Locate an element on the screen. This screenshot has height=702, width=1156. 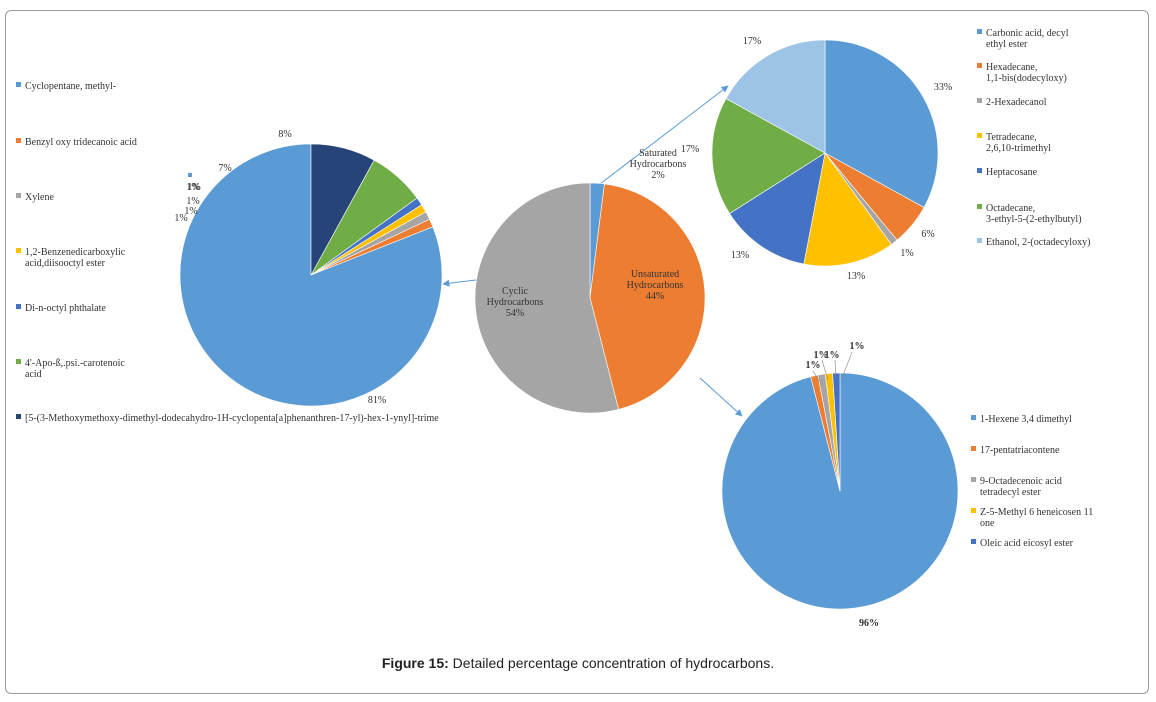
arrow-to-saturated is located at coordinates (664, 135).